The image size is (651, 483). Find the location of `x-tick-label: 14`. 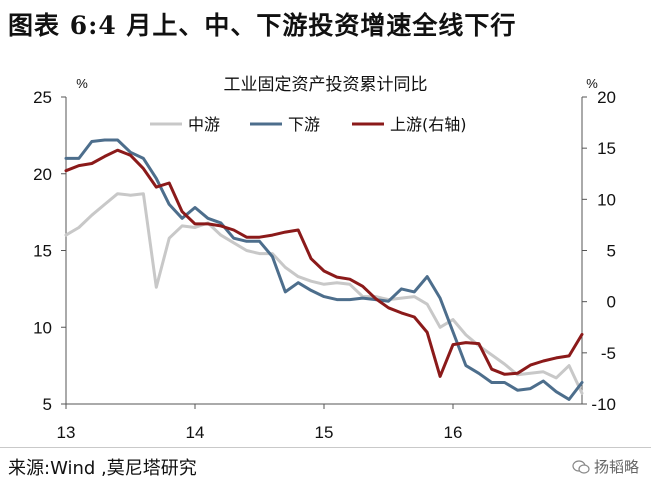

x-tick-label: 14 is located at coordinates (195, 432).